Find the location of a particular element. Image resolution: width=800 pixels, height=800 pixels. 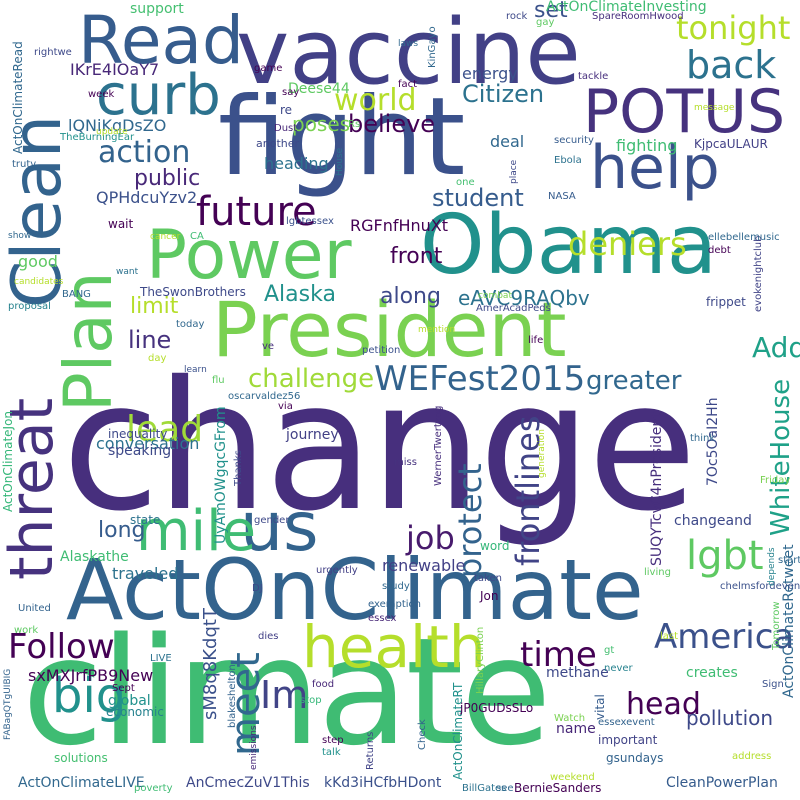

word: POTUS is located at coordinates (684, 112).